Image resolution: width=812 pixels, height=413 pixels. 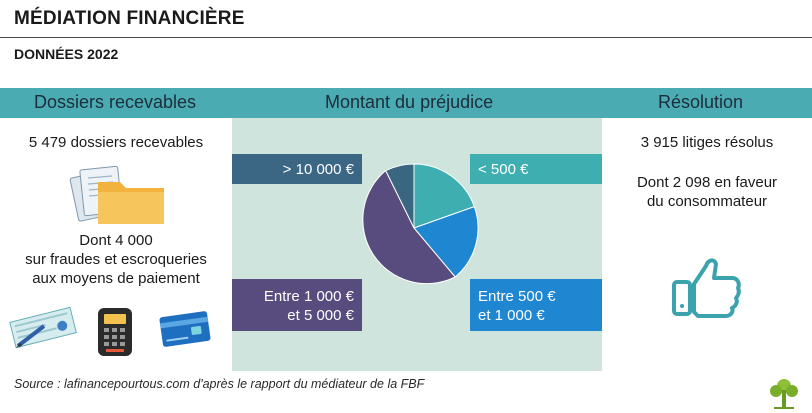 I want to click on damage-amount-pie, so click(x=420, y=224).